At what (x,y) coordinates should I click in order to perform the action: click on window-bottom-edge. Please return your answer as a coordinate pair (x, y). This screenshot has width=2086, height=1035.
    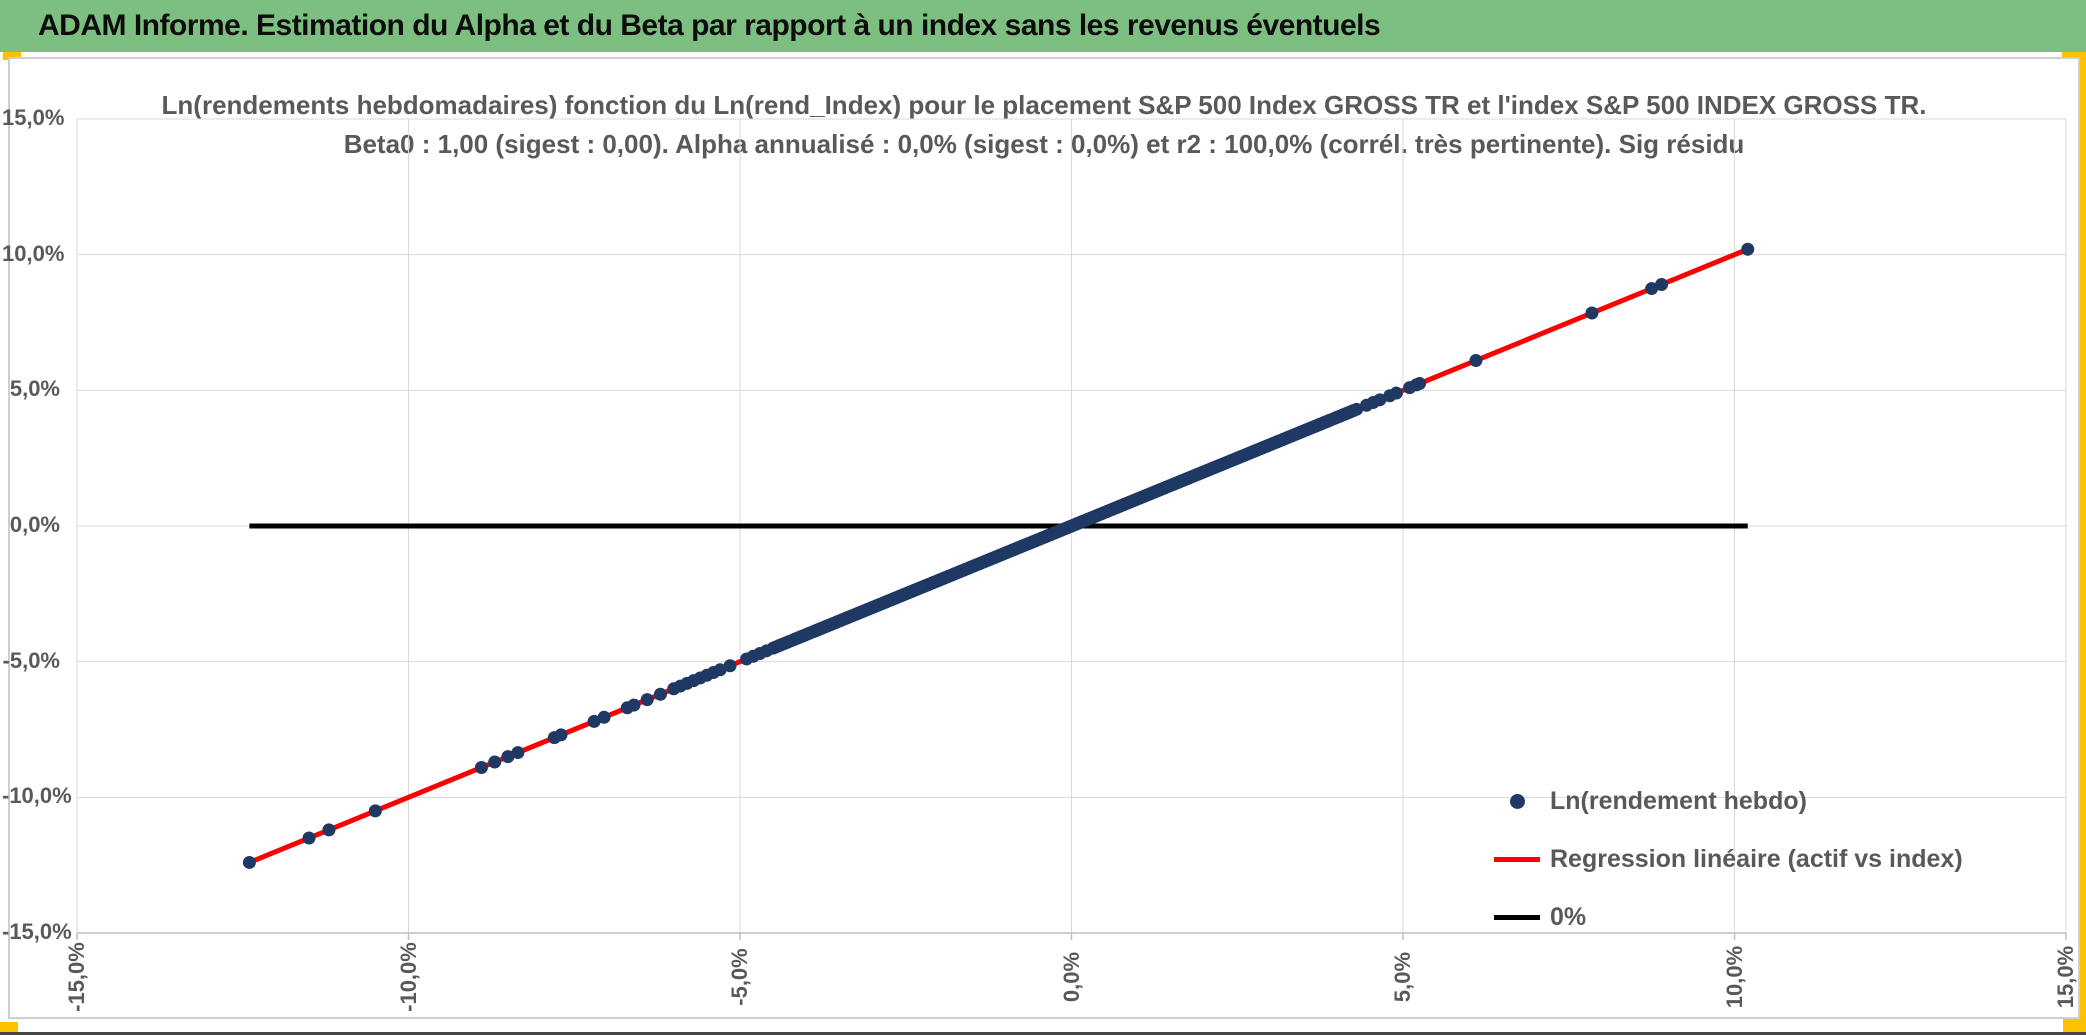
    Looking at the image, I should click on (1043, 1033).